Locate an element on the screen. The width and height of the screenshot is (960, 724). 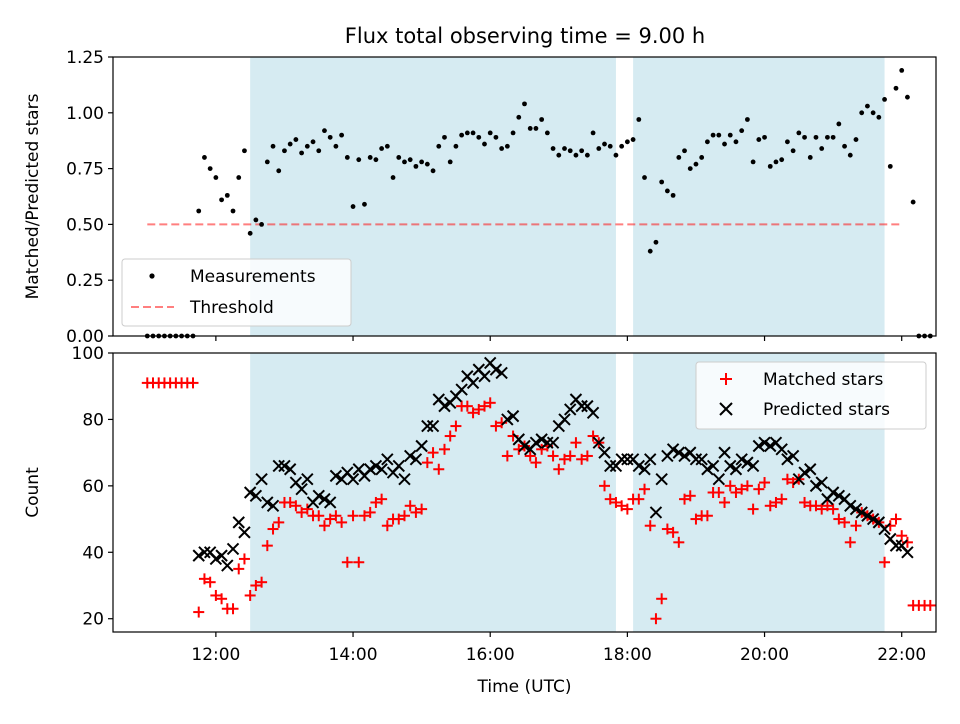
x-tick-label: 22:00 is located at coordinates (901, 655).